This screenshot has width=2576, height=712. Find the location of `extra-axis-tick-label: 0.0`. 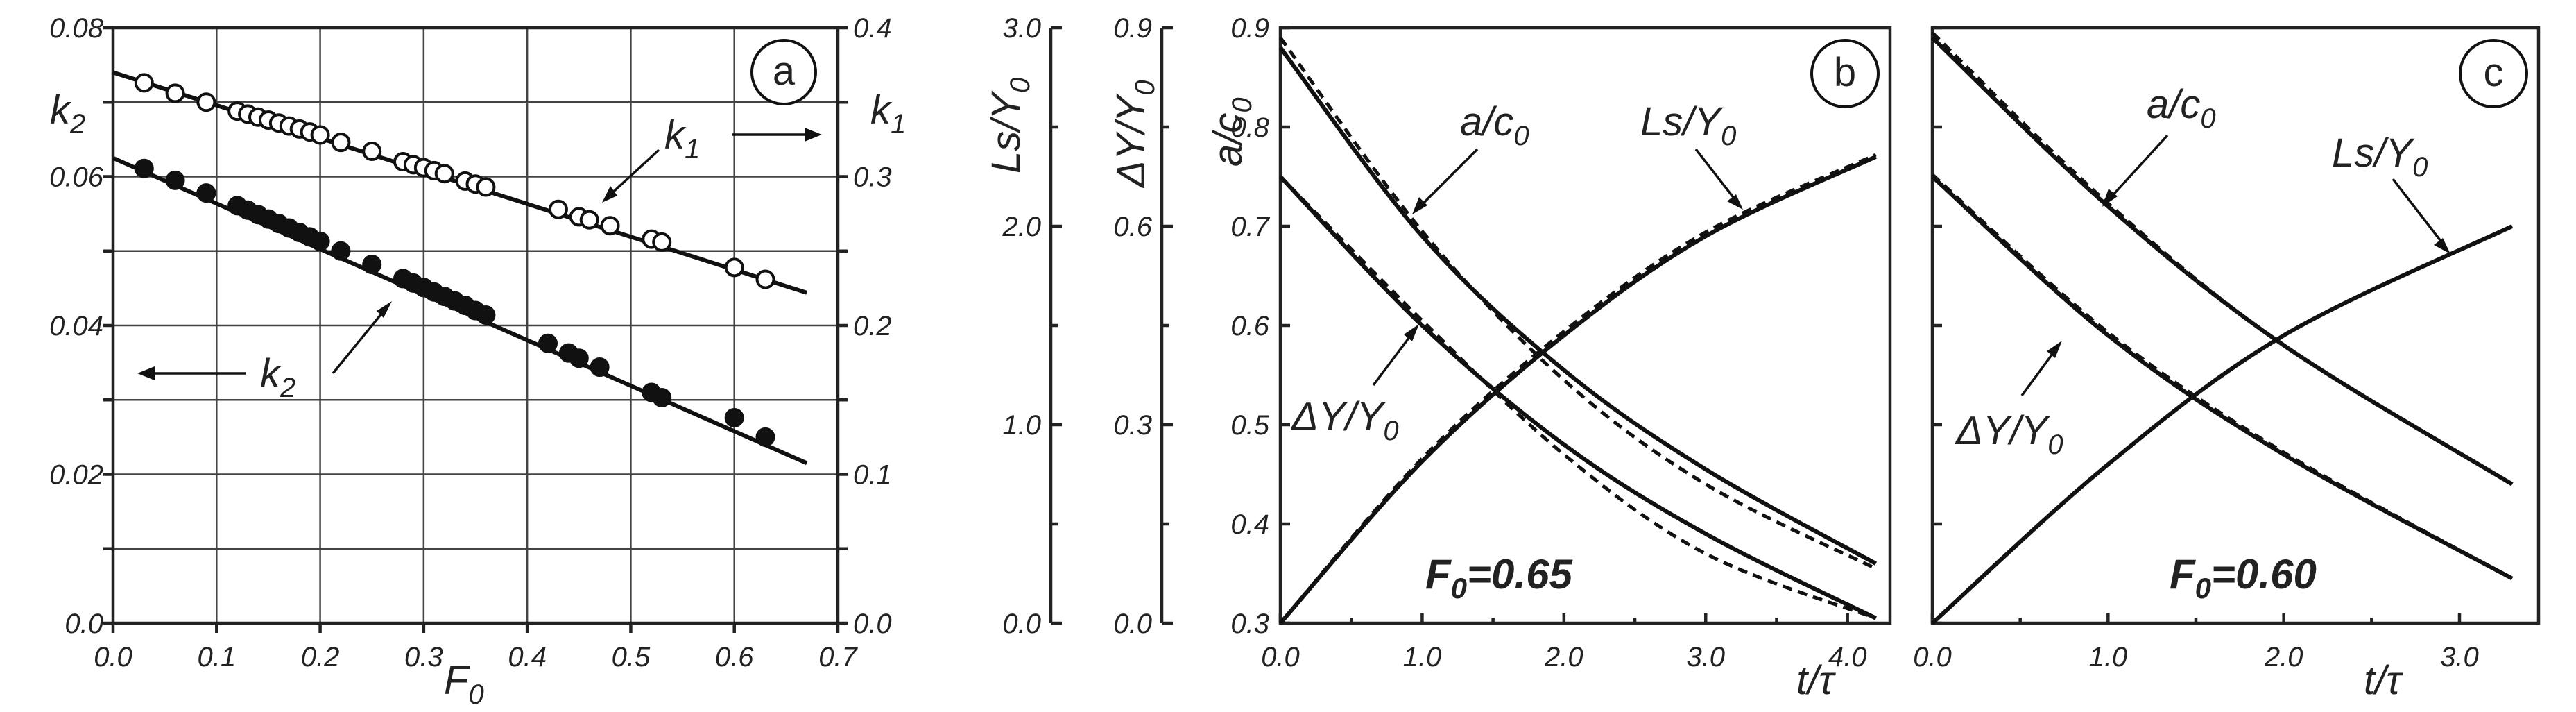

extra-axis-tick-label: 0.0 is located at coordinates (1132, 624).